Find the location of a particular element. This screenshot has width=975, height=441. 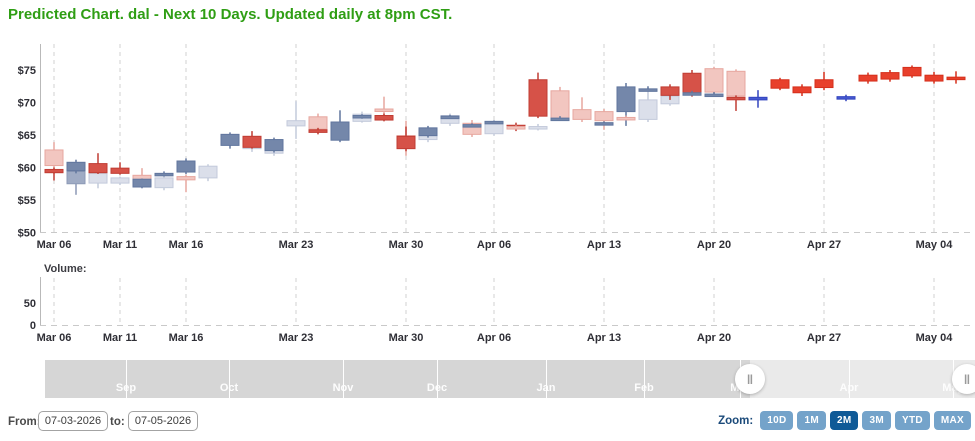

navigator-month-label: Jan is located at coordinates (546, 388).